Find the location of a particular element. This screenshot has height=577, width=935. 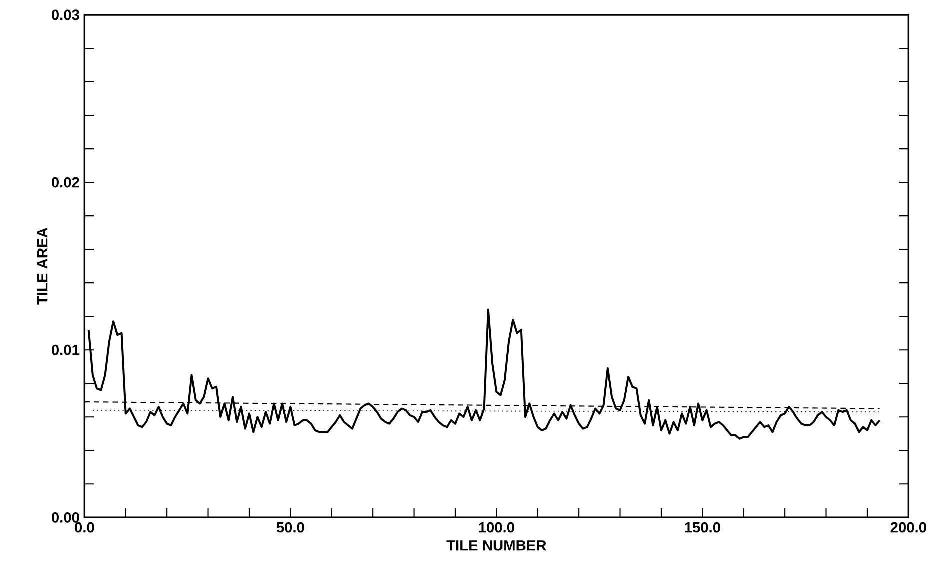

x-tick-label: 100.0 is located at coordinates (496, 527).